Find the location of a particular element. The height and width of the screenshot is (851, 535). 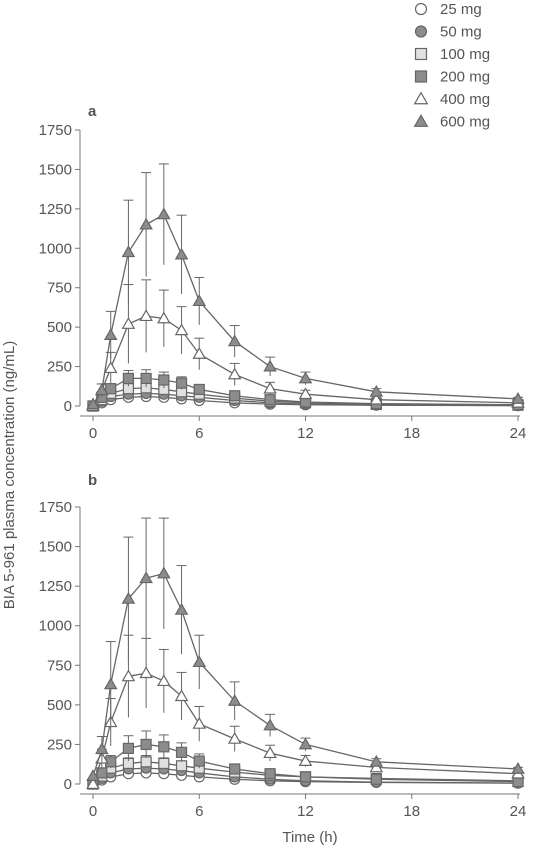

y-axis-title: BIA 5-961 plasma concentration (ng/mL) is located at coordinates (9, 475).